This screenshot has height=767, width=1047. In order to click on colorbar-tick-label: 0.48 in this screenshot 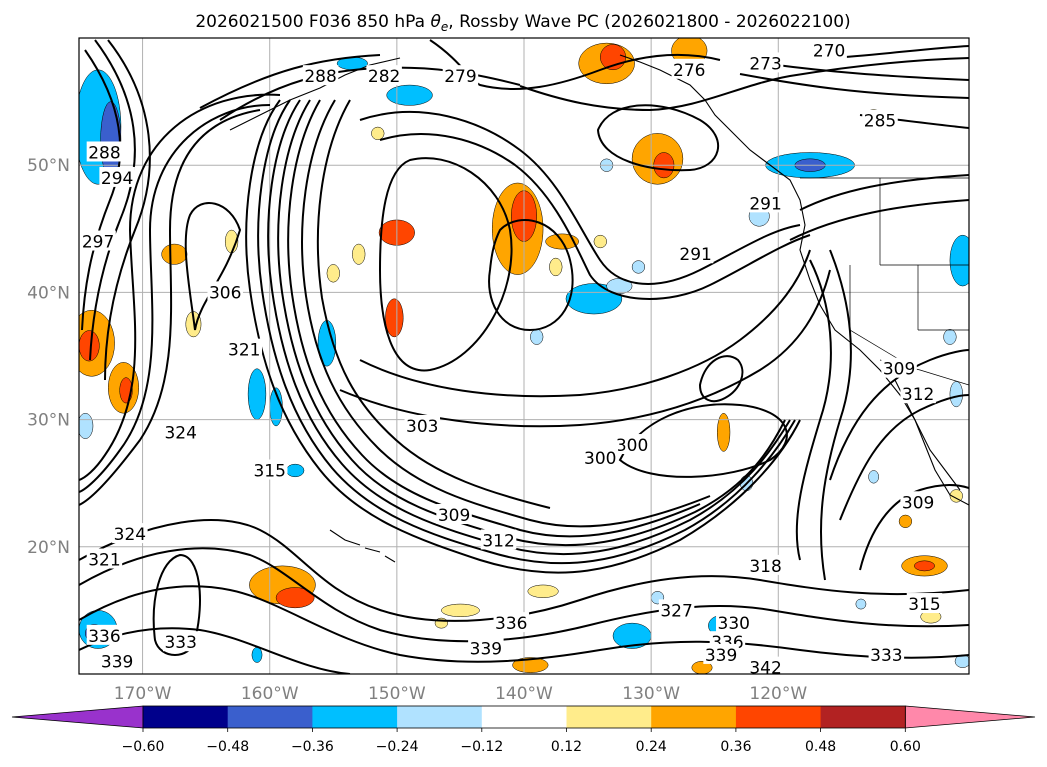, I will do `click(820, 747)`.